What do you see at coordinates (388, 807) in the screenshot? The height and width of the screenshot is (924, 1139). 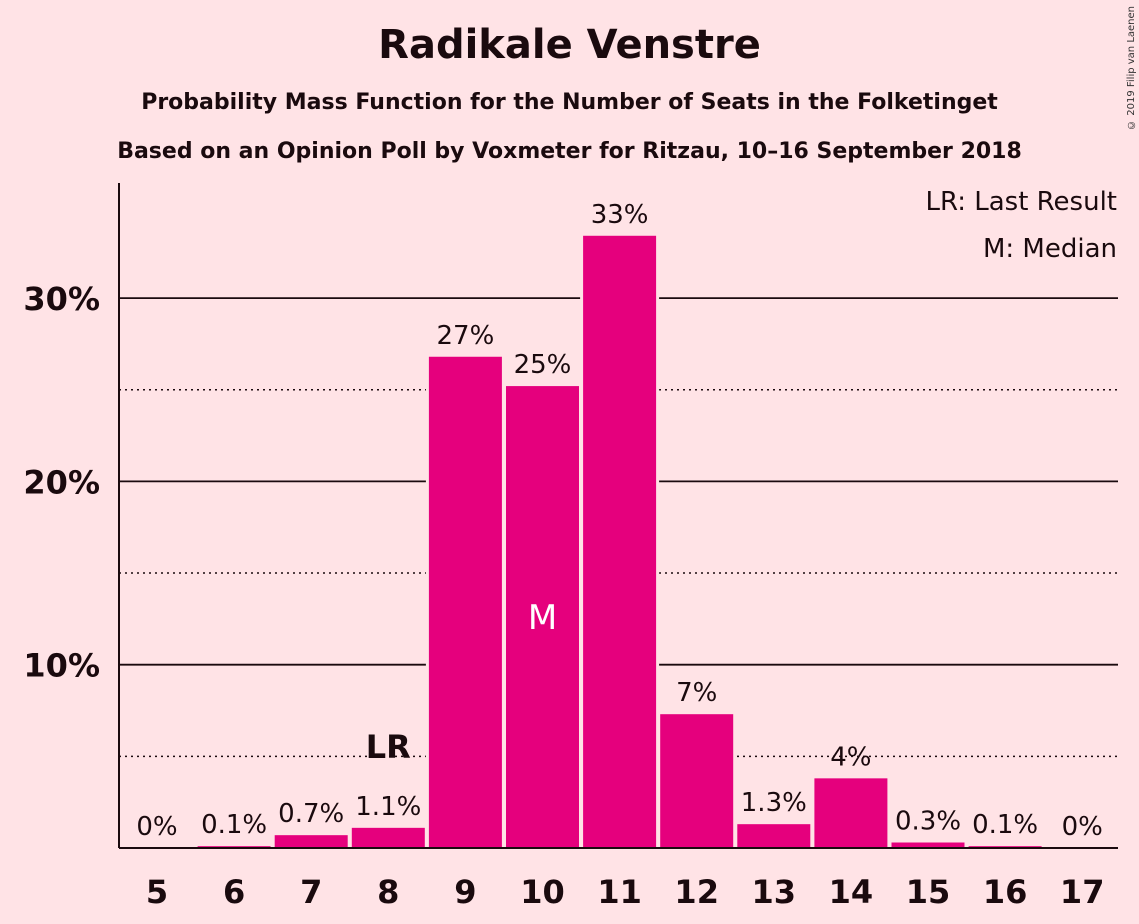 I see `bar-value-label: 1.1%` at bounding box center [388, 807].